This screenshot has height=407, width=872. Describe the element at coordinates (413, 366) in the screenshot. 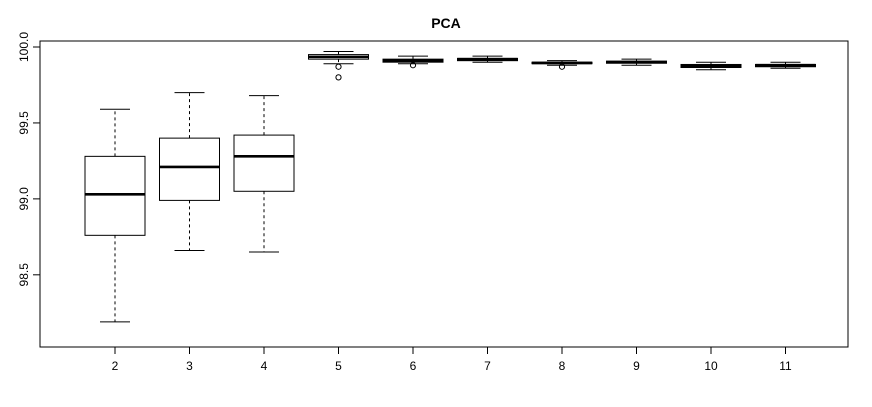

I see `x-tick-label: 6` at that location.